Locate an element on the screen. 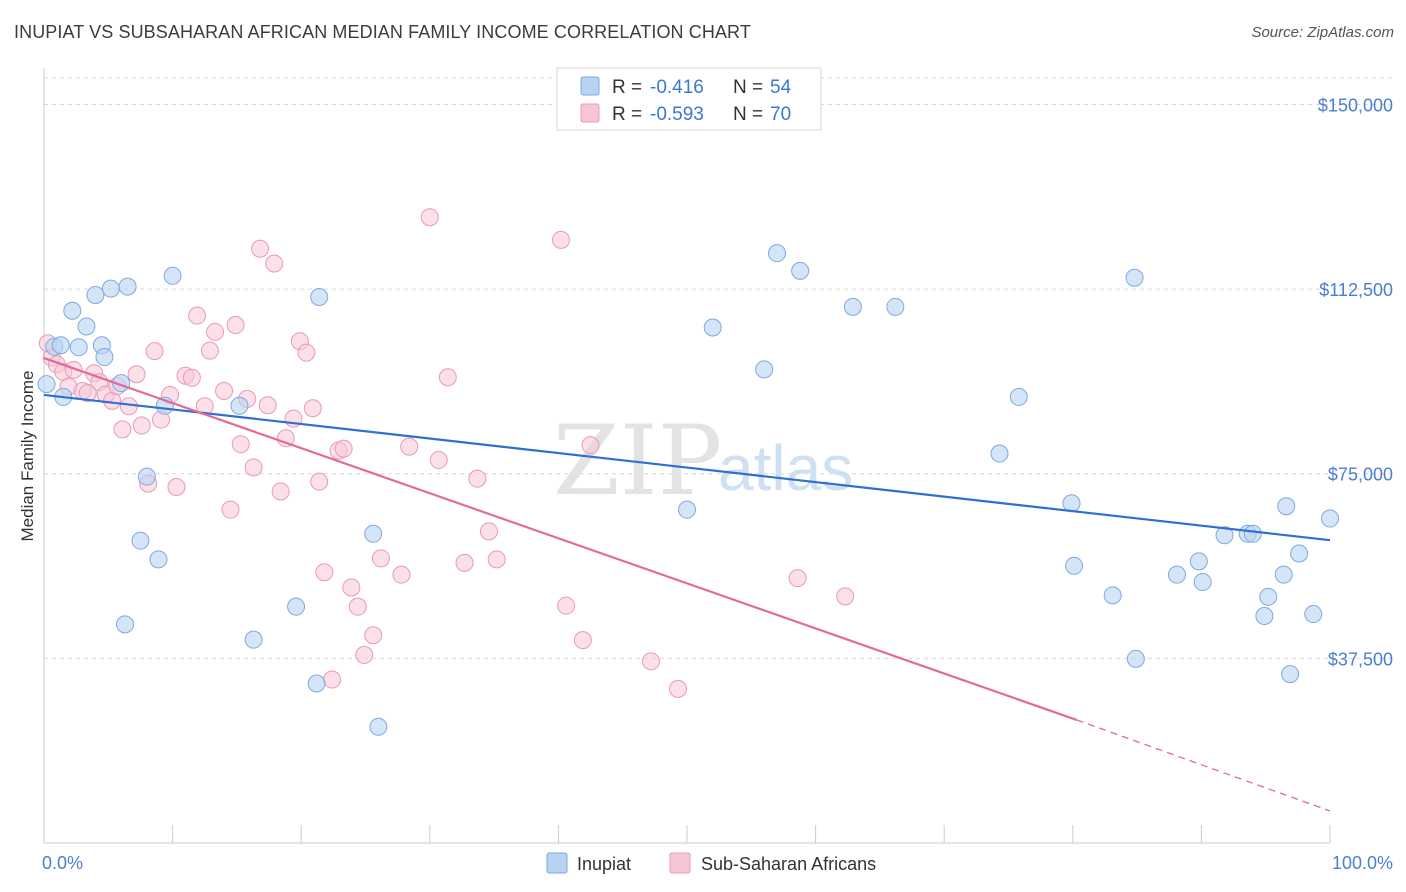  legend-inupiat-r-label: R = is located at coordinates (627, 87).